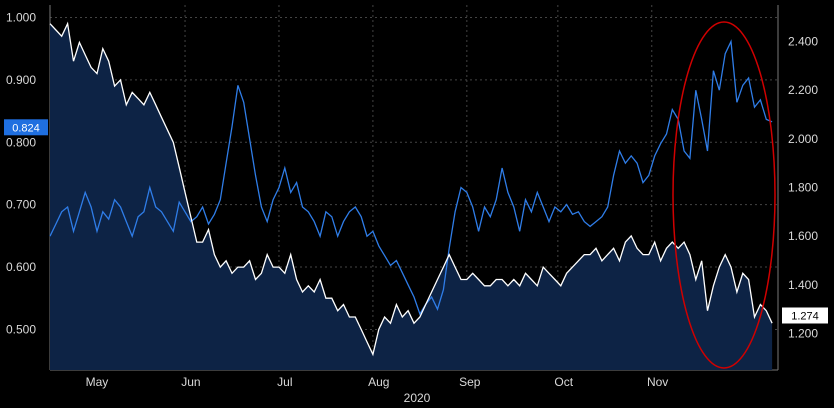  Describe the element at coordinates (803, 139) in the screenshot. I see `right-tick-label: 2.000` at that location.